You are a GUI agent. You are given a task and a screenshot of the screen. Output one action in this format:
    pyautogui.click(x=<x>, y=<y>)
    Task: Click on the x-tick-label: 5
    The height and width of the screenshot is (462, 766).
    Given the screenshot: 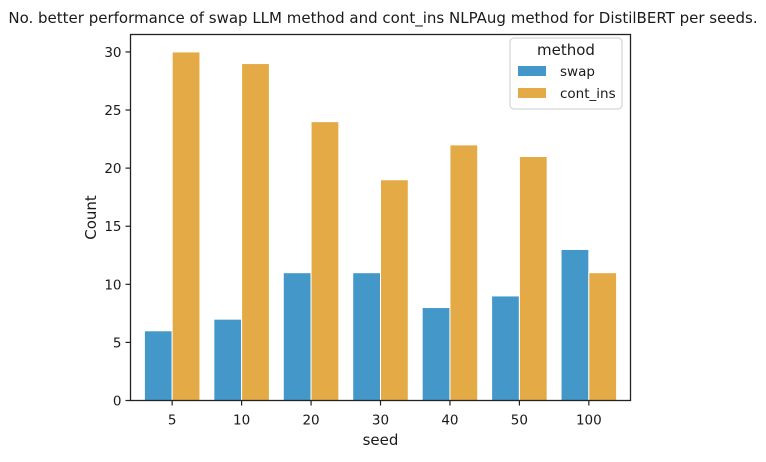 What is the action you would take?
    pyautogui.click(x=172, y=421)
    